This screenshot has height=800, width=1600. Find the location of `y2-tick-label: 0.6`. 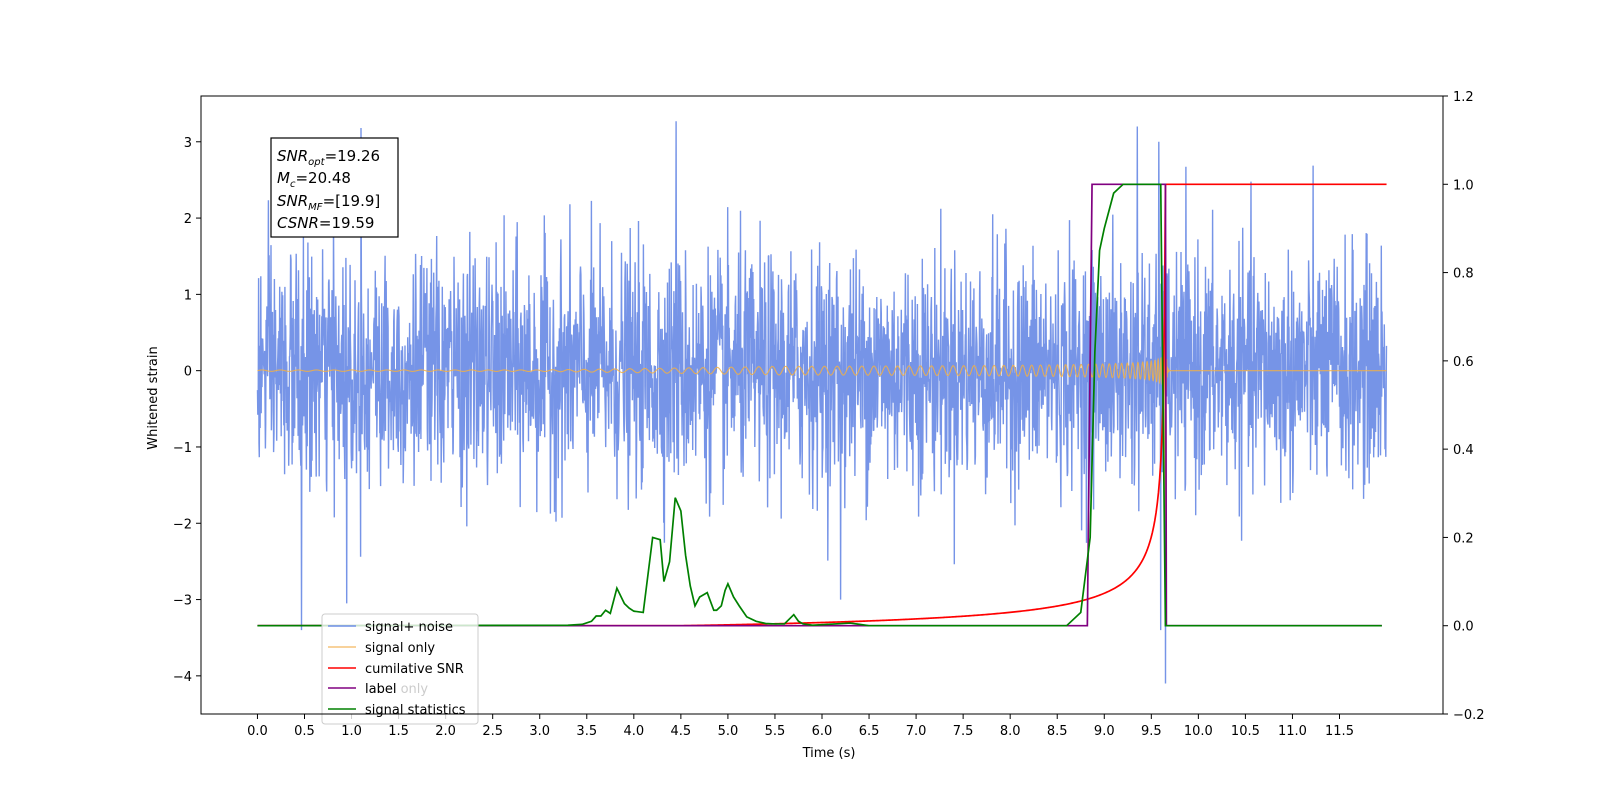

y2-tick-label: 0.6 is located at coordinates (1463, 362).